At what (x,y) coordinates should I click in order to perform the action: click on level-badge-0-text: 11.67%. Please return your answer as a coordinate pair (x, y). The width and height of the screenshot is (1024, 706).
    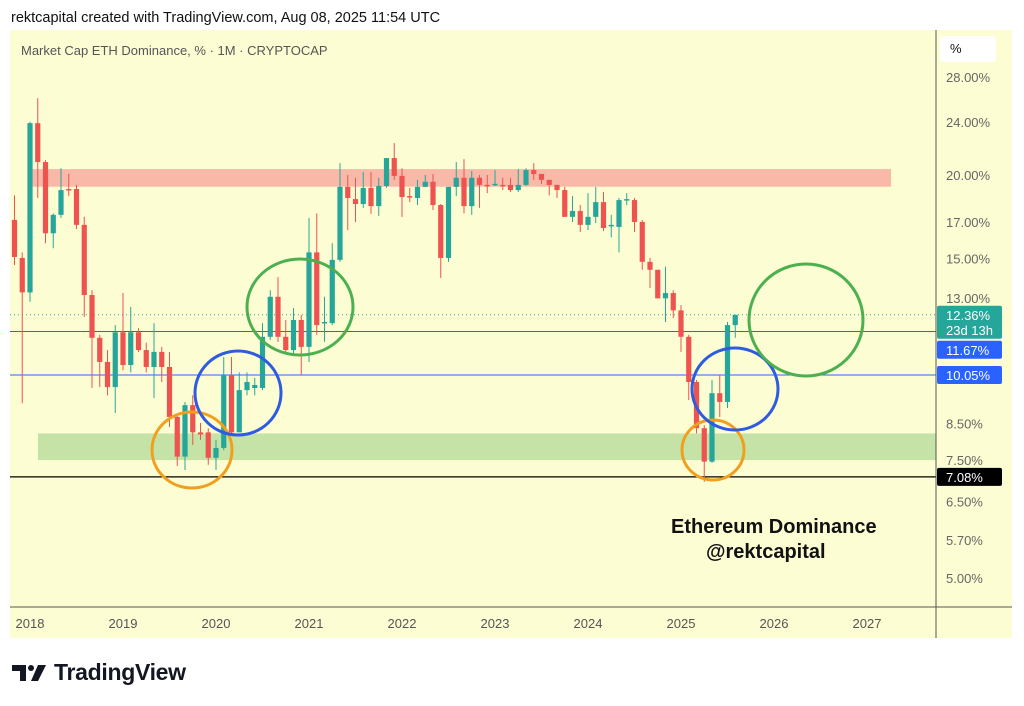
    Looking at the image, I should click on (968, 350).